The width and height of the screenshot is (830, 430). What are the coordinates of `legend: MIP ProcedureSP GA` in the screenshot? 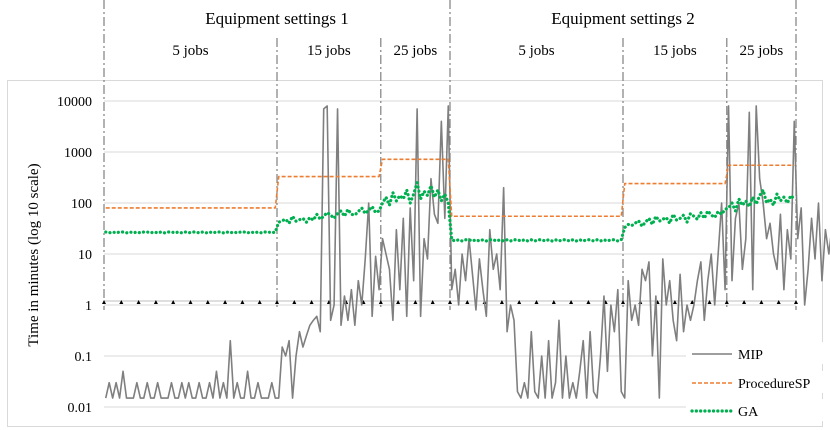 It's located at (755, 381).